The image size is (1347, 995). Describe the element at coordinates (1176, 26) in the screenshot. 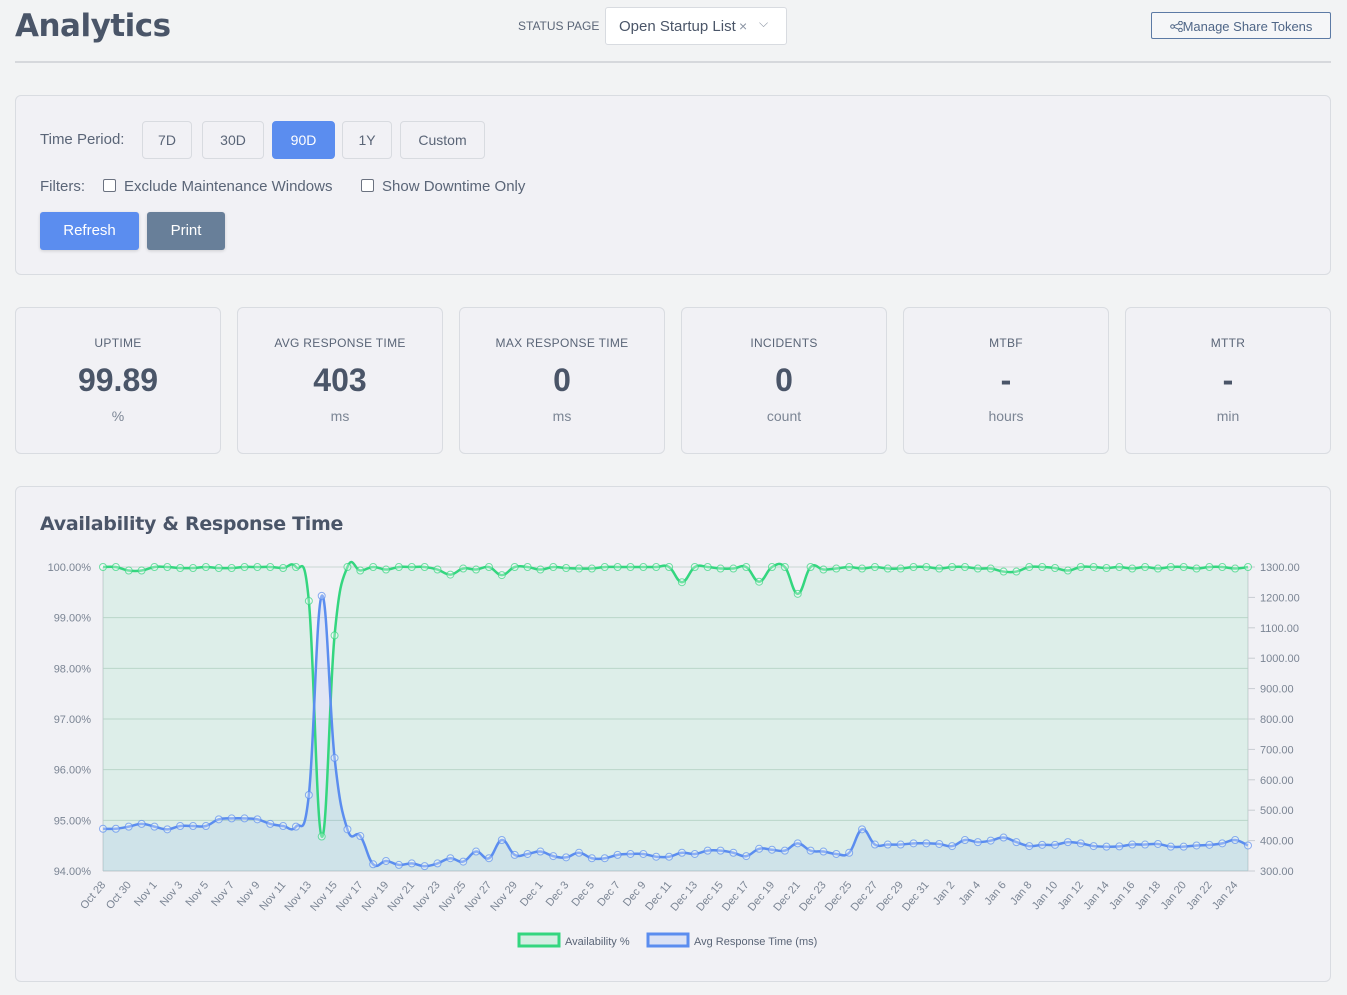

I see `share-icon` at that location.